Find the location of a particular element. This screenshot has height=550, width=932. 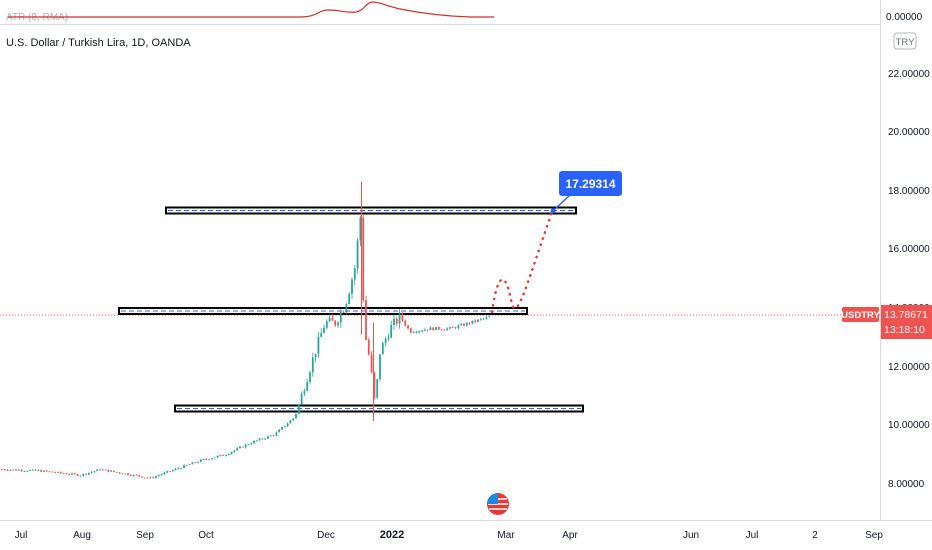

atr-line is located at coordinates (251, 9).